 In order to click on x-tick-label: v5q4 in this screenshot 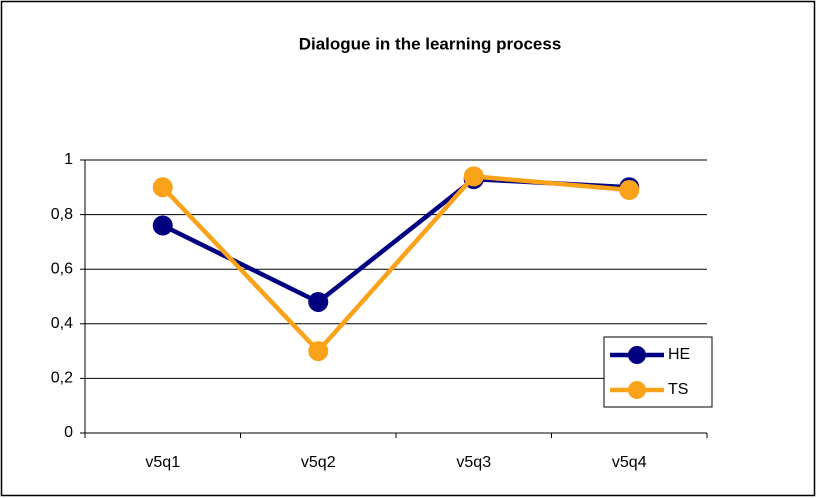, I will do `click(629, 462)`.